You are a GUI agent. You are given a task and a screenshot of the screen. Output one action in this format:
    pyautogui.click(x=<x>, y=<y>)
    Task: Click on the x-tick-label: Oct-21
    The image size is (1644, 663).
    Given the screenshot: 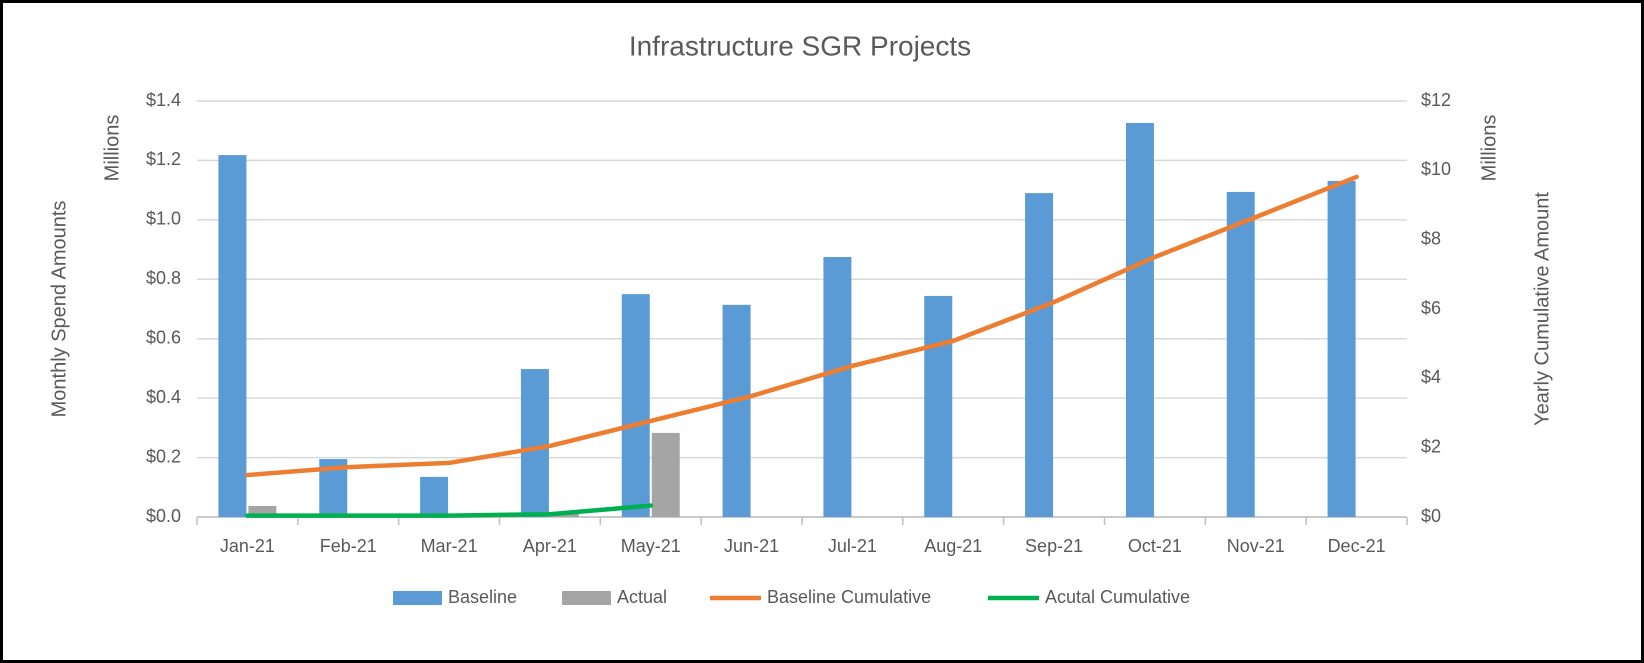 What is the action you would take?
    pyautogui.click(x=1155, y=546)
    